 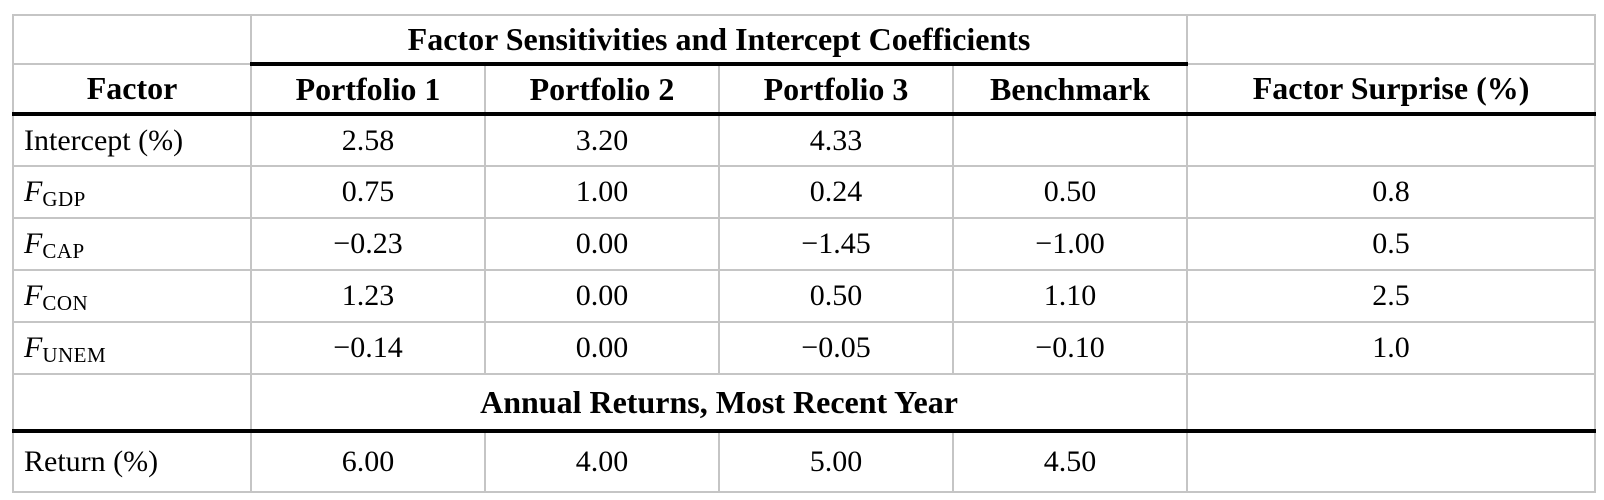 What do you see at coordinates (1391, 403) in the screenshot?
I see `annual-returns-right-cell` at bounding box center [1391, 403].